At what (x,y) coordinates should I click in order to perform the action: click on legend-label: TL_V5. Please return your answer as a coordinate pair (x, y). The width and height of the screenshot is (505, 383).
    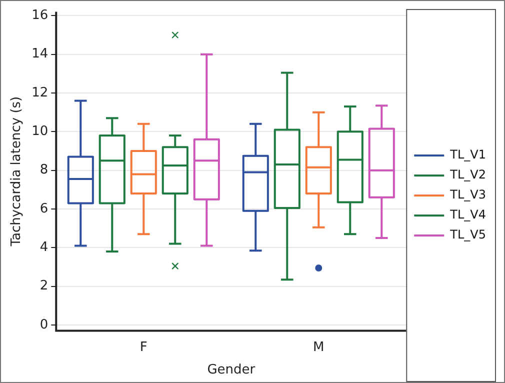
    Looking at the image, I should click on (467, 235).